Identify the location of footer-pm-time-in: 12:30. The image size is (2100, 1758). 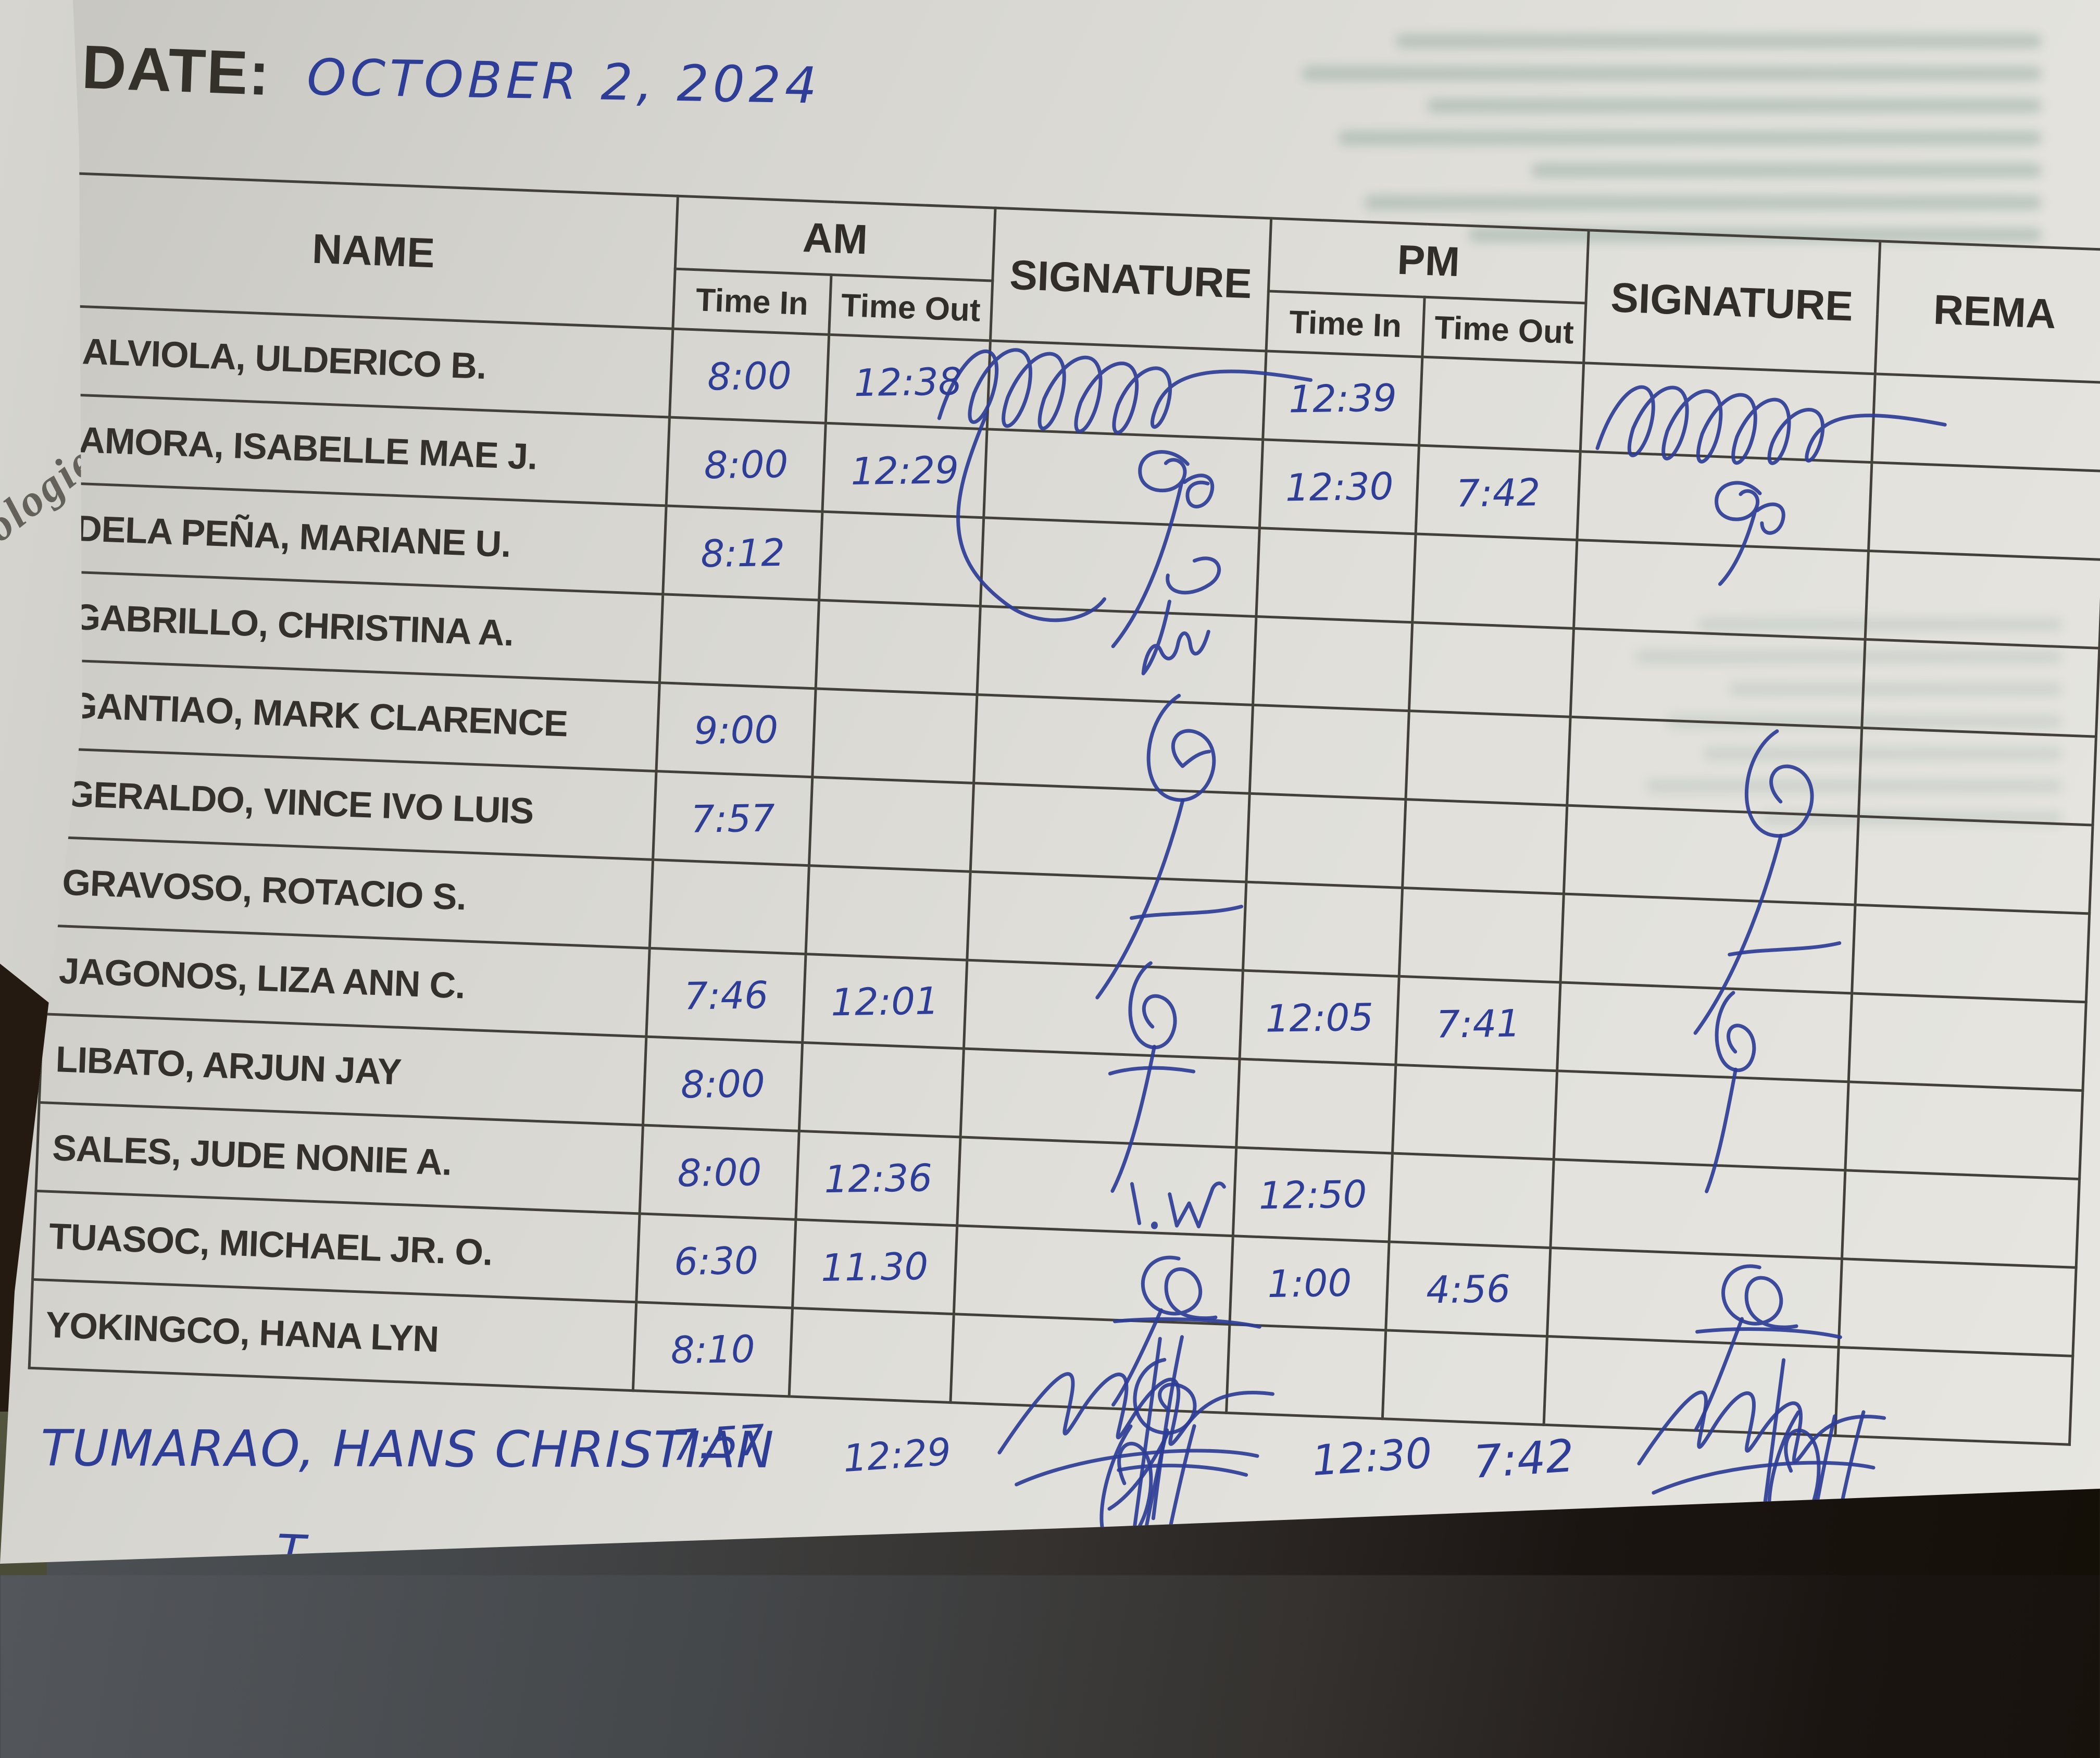
(1372, 1457).